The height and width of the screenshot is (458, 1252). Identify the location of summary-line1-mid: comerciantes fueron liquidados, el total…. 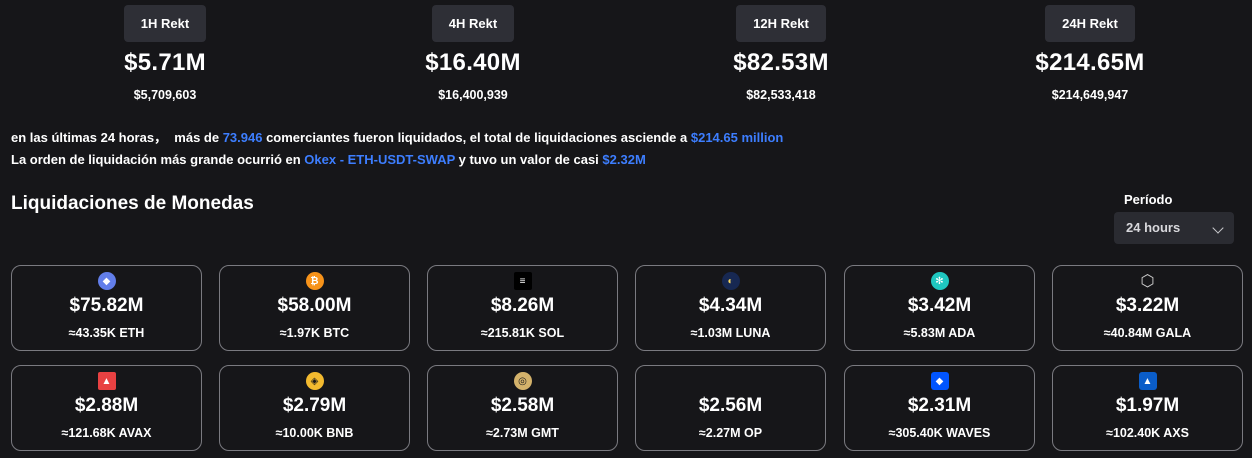
(476, 137).